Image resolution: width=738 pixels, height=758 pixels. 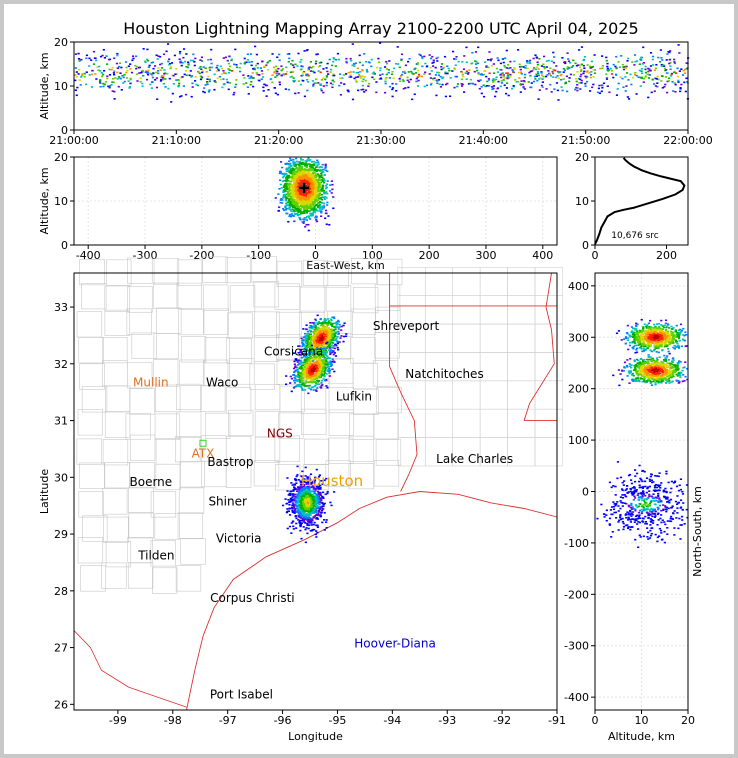 I want to click on time-tick-label: 21:10:00, so click(x=176, y=140).